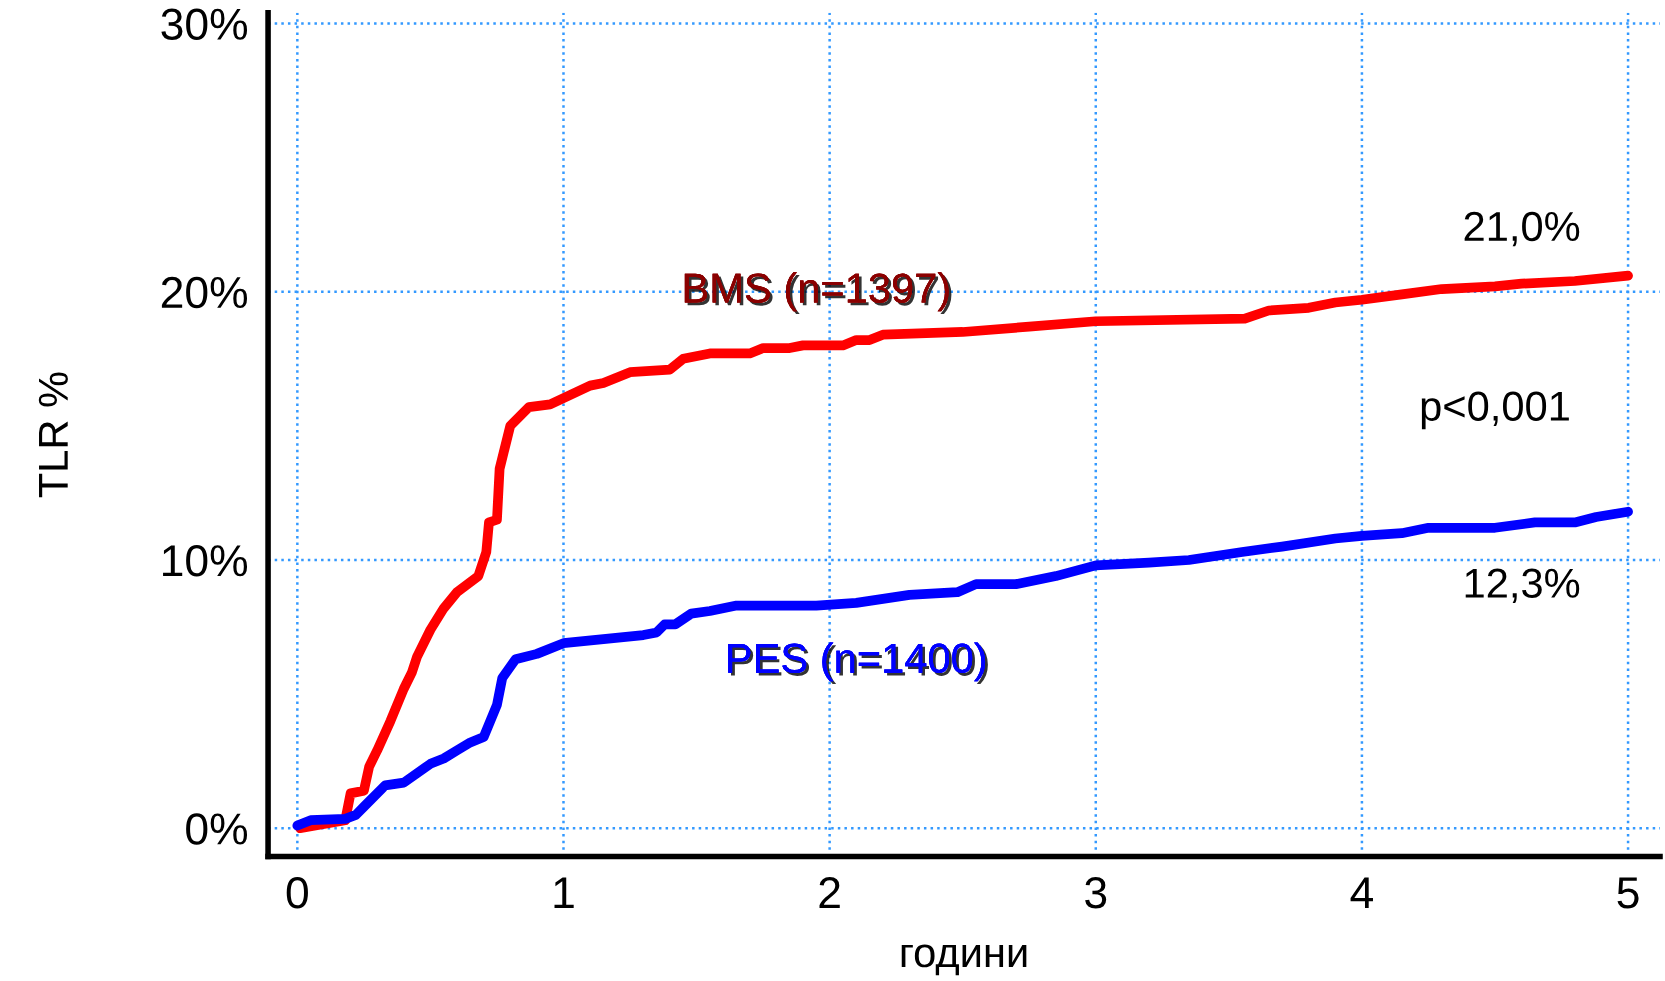  Describe the element at coordinates (564, 893) in the screenshot. I see `x-tick-label: 1` at that location.